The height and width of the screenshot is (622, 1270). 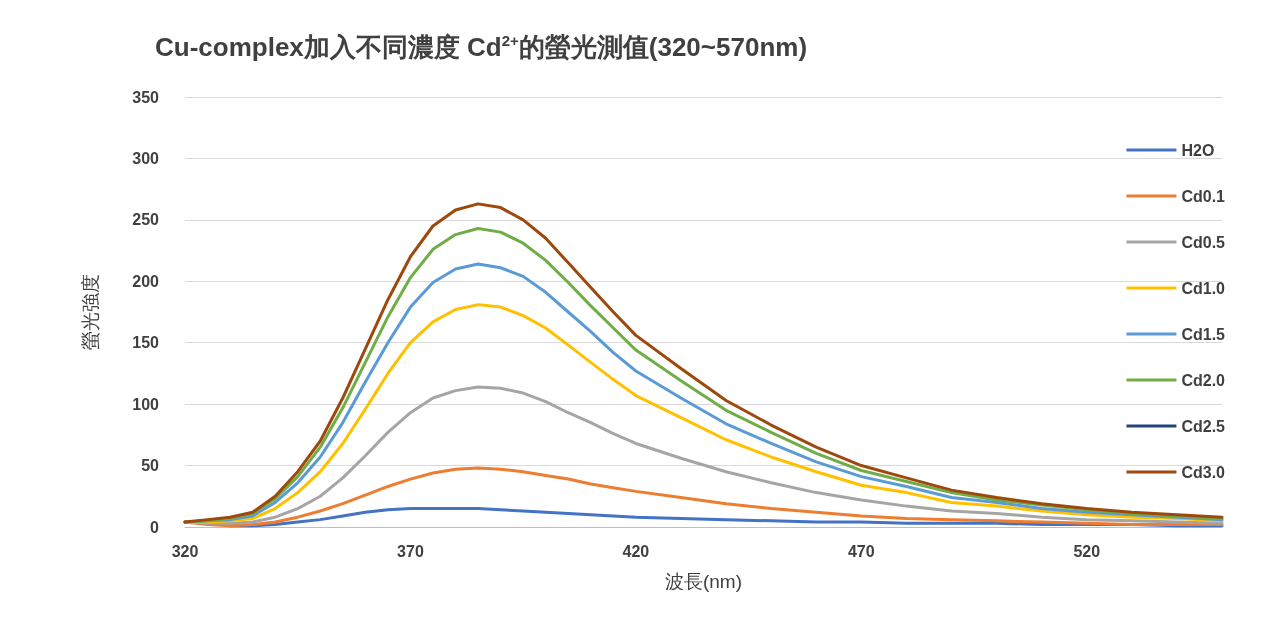 I want to click on x-tick-label: 370, so click(x=410, y=551).